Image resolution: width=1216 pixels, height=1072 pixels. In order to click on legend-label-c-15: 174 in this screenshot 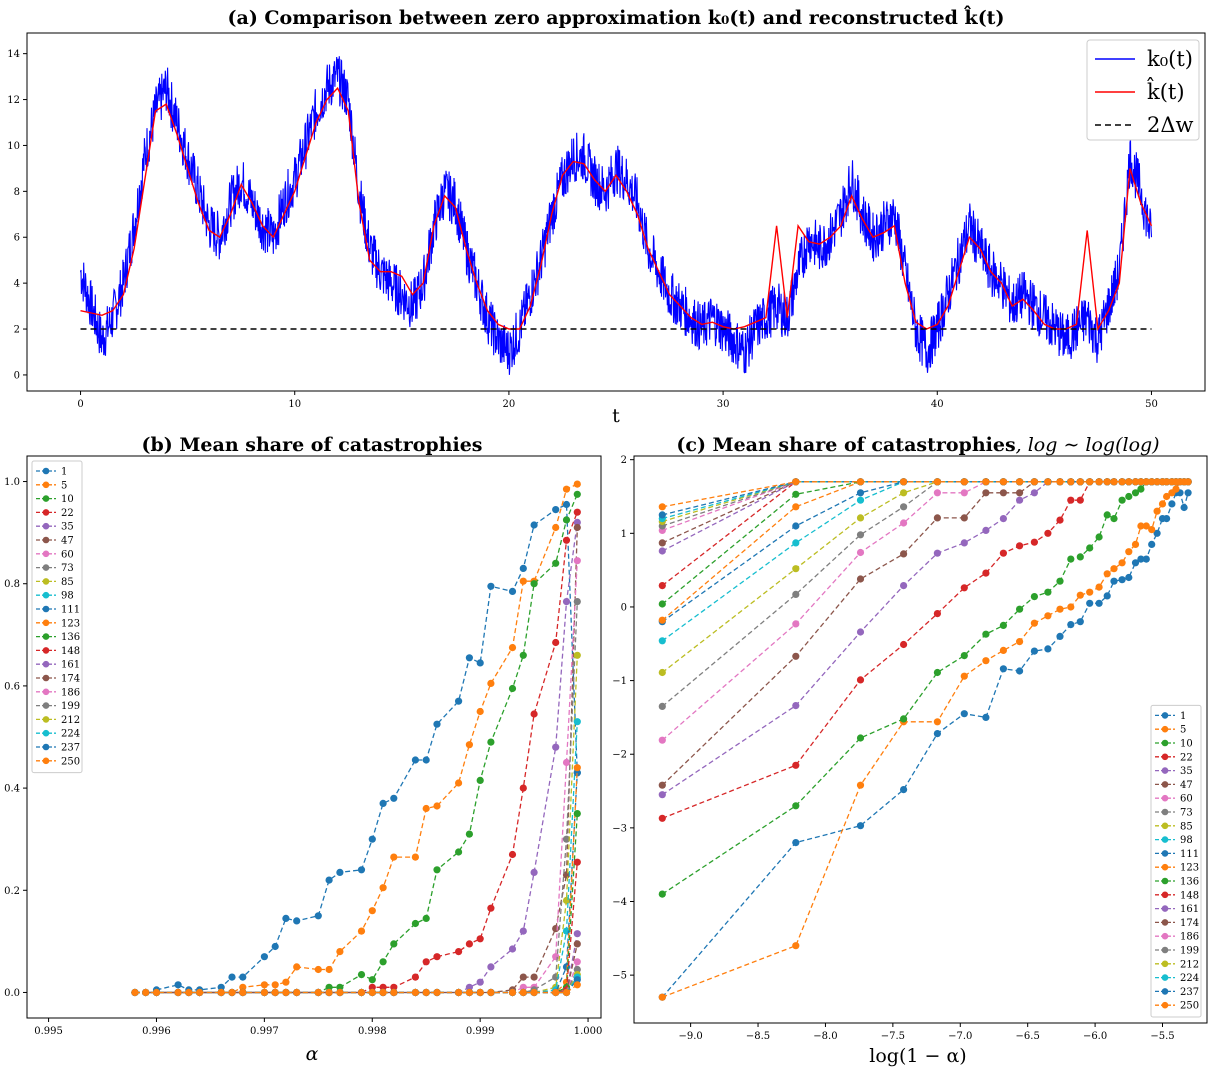, I will do `click(1189, 923)`.